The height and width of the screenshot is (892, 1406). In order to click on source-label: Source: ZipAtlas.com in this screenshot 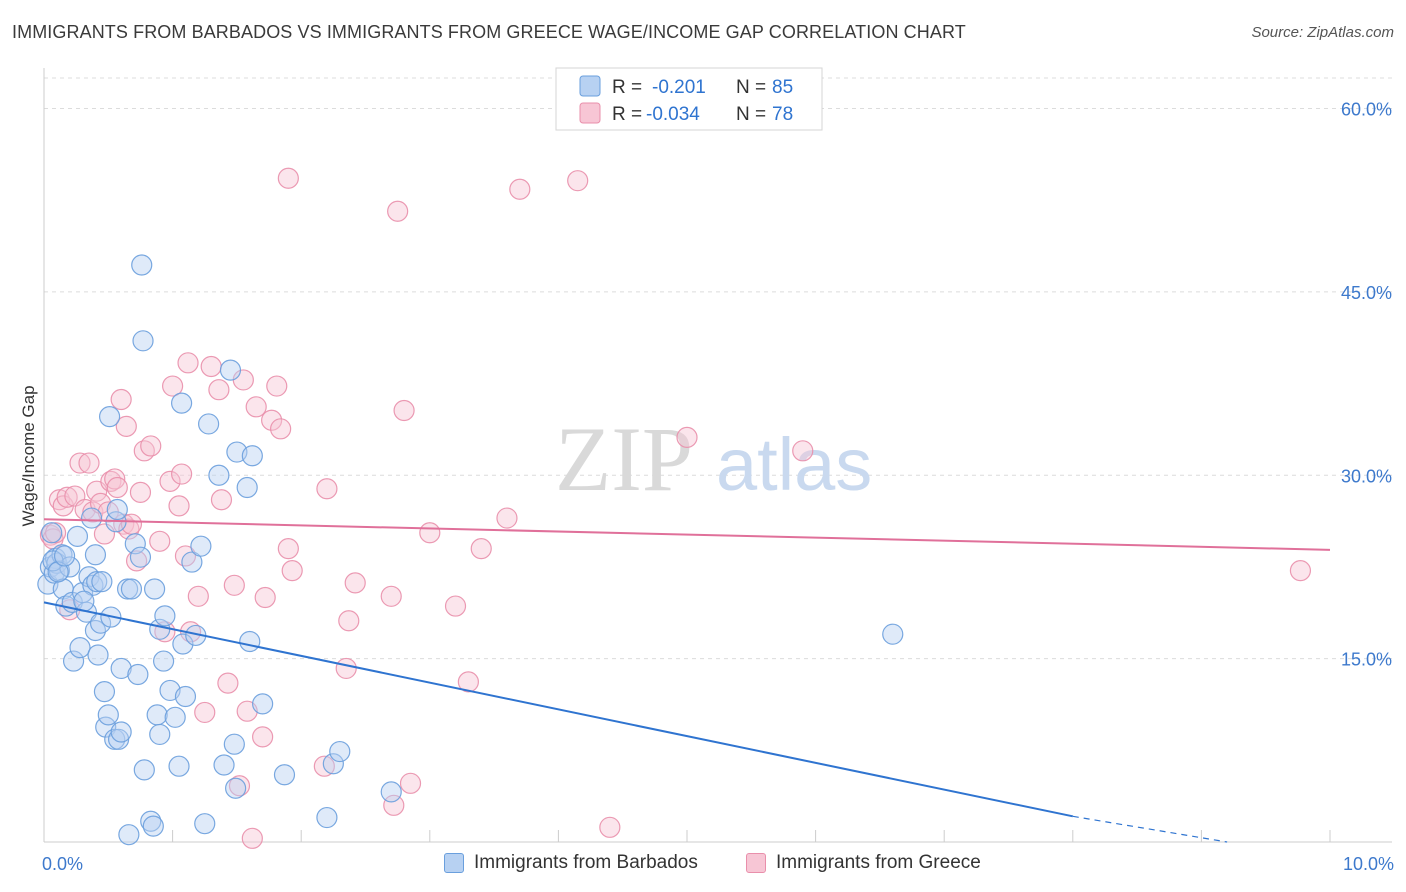, I will do `click(1322, 32)`.